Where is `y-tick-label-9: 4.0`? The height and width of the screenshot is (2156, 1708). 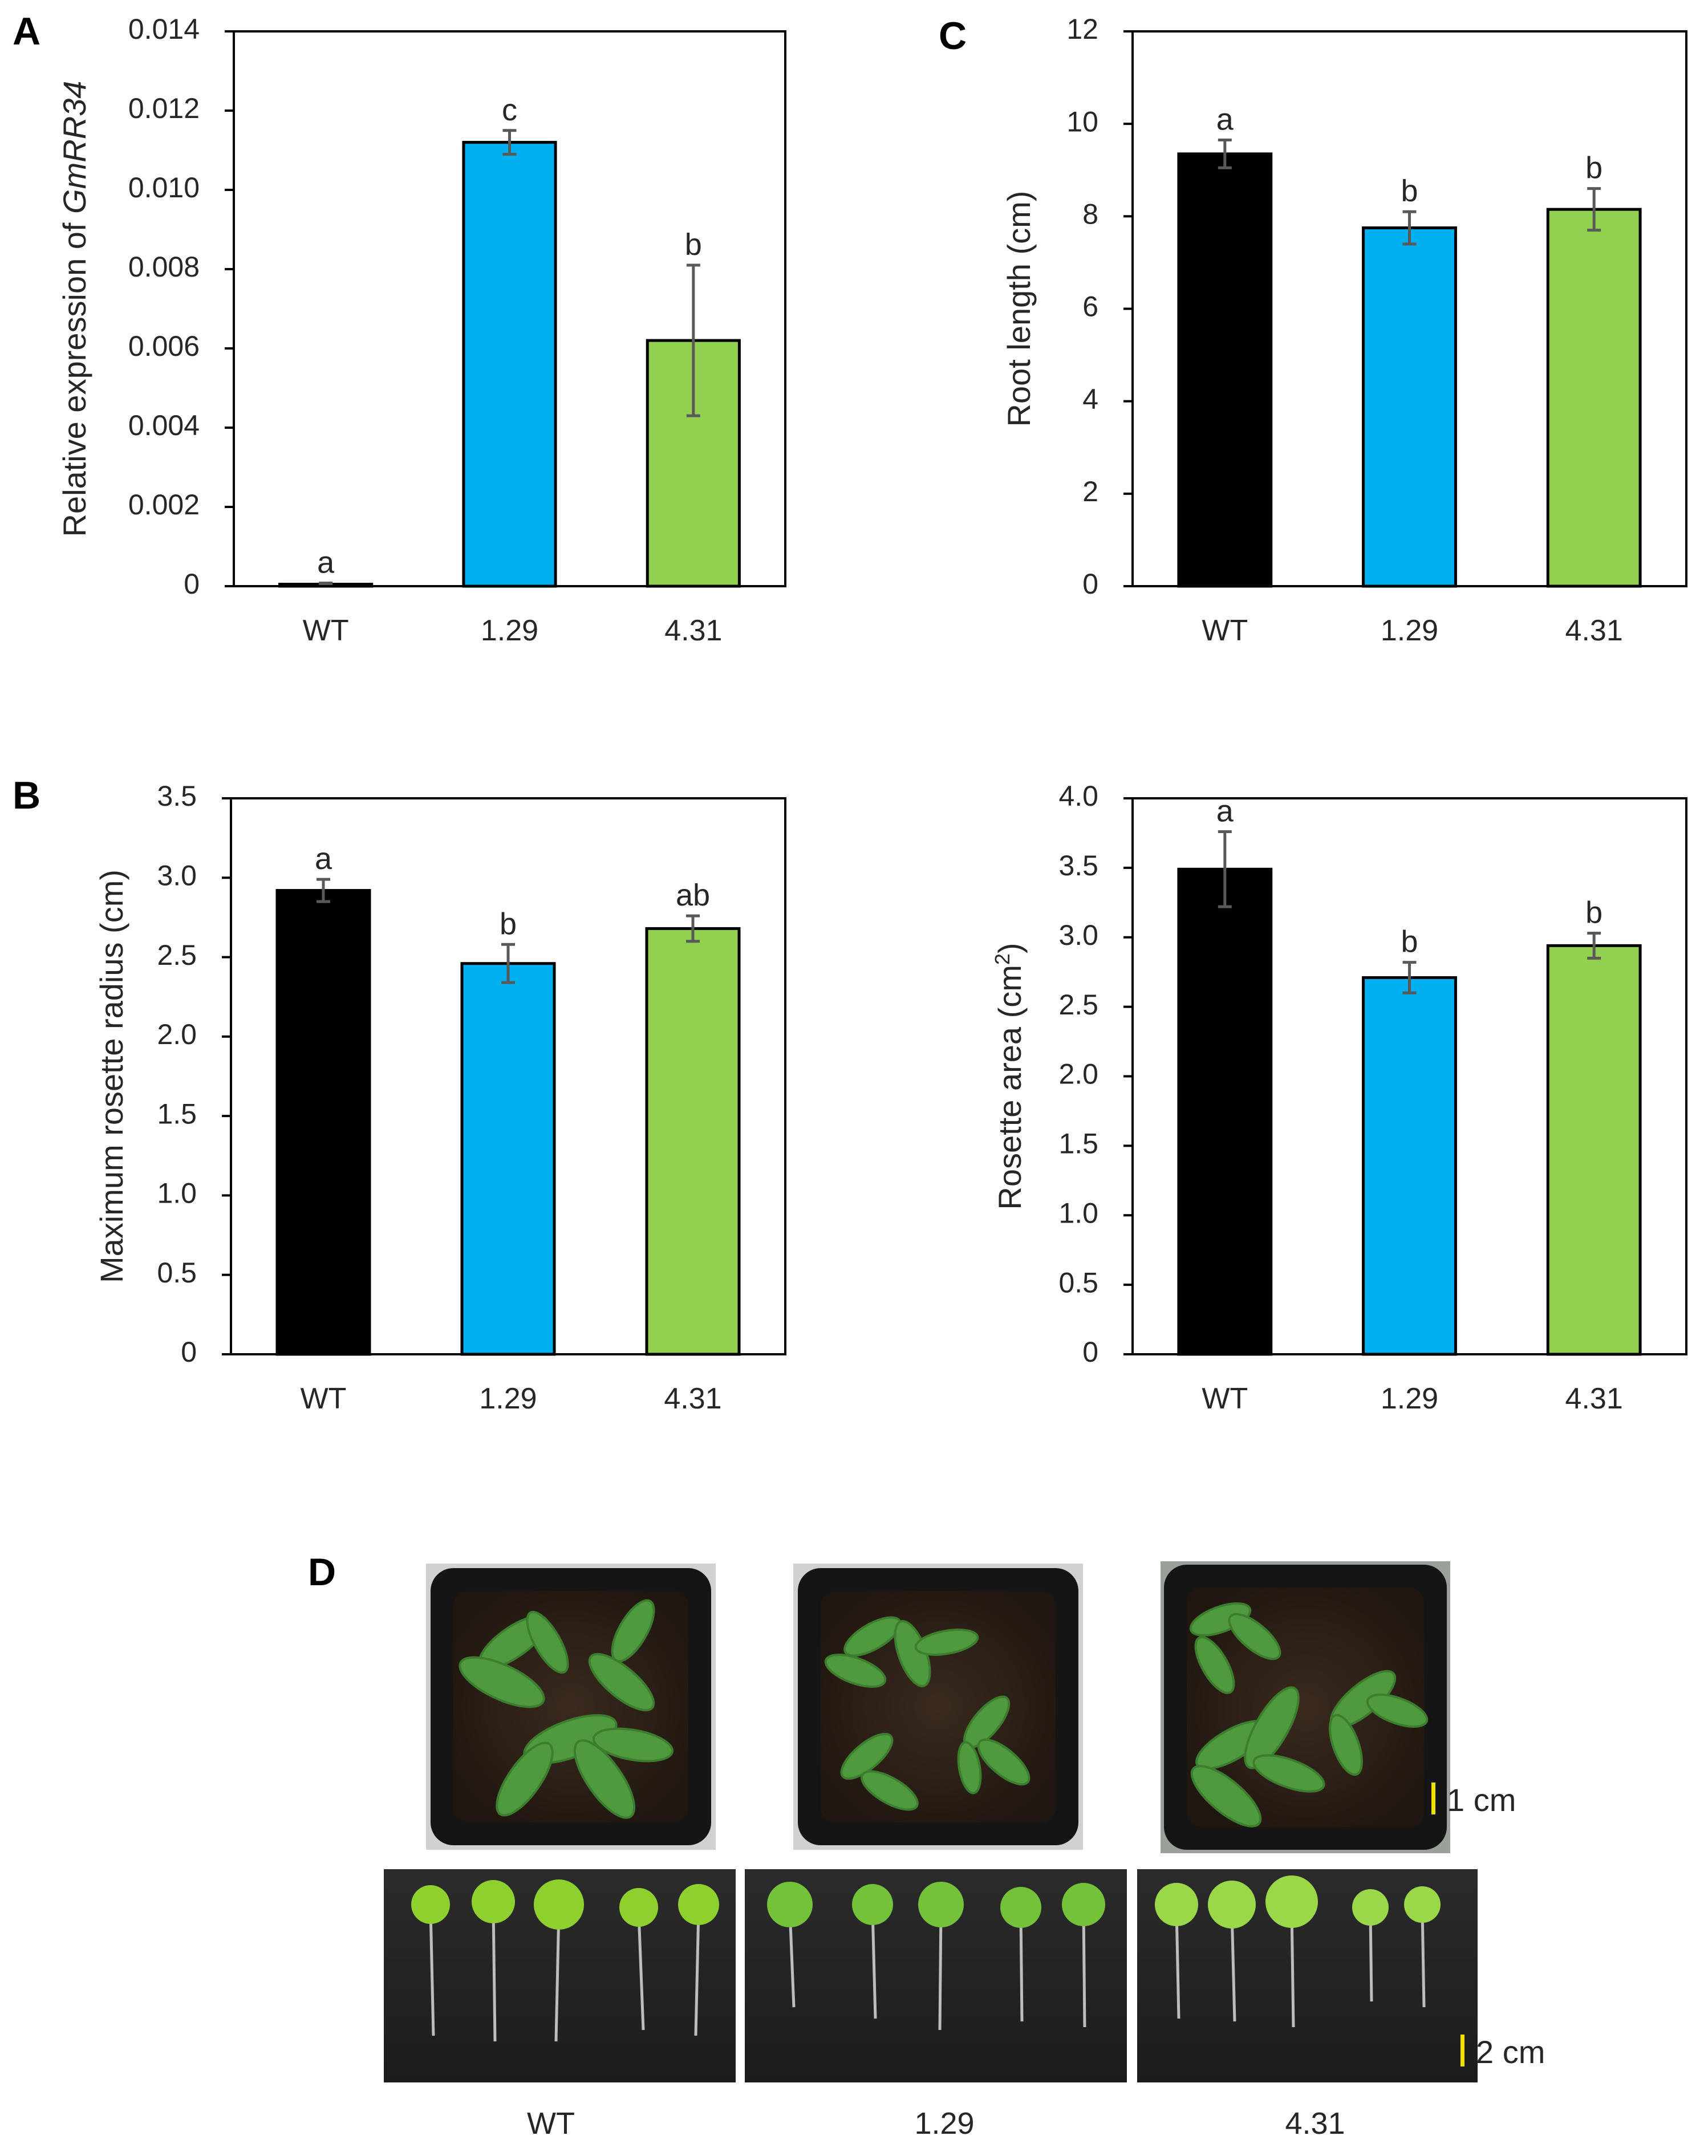 y-tick-label-9: 4.0 is located at coordinates (1078, 796).